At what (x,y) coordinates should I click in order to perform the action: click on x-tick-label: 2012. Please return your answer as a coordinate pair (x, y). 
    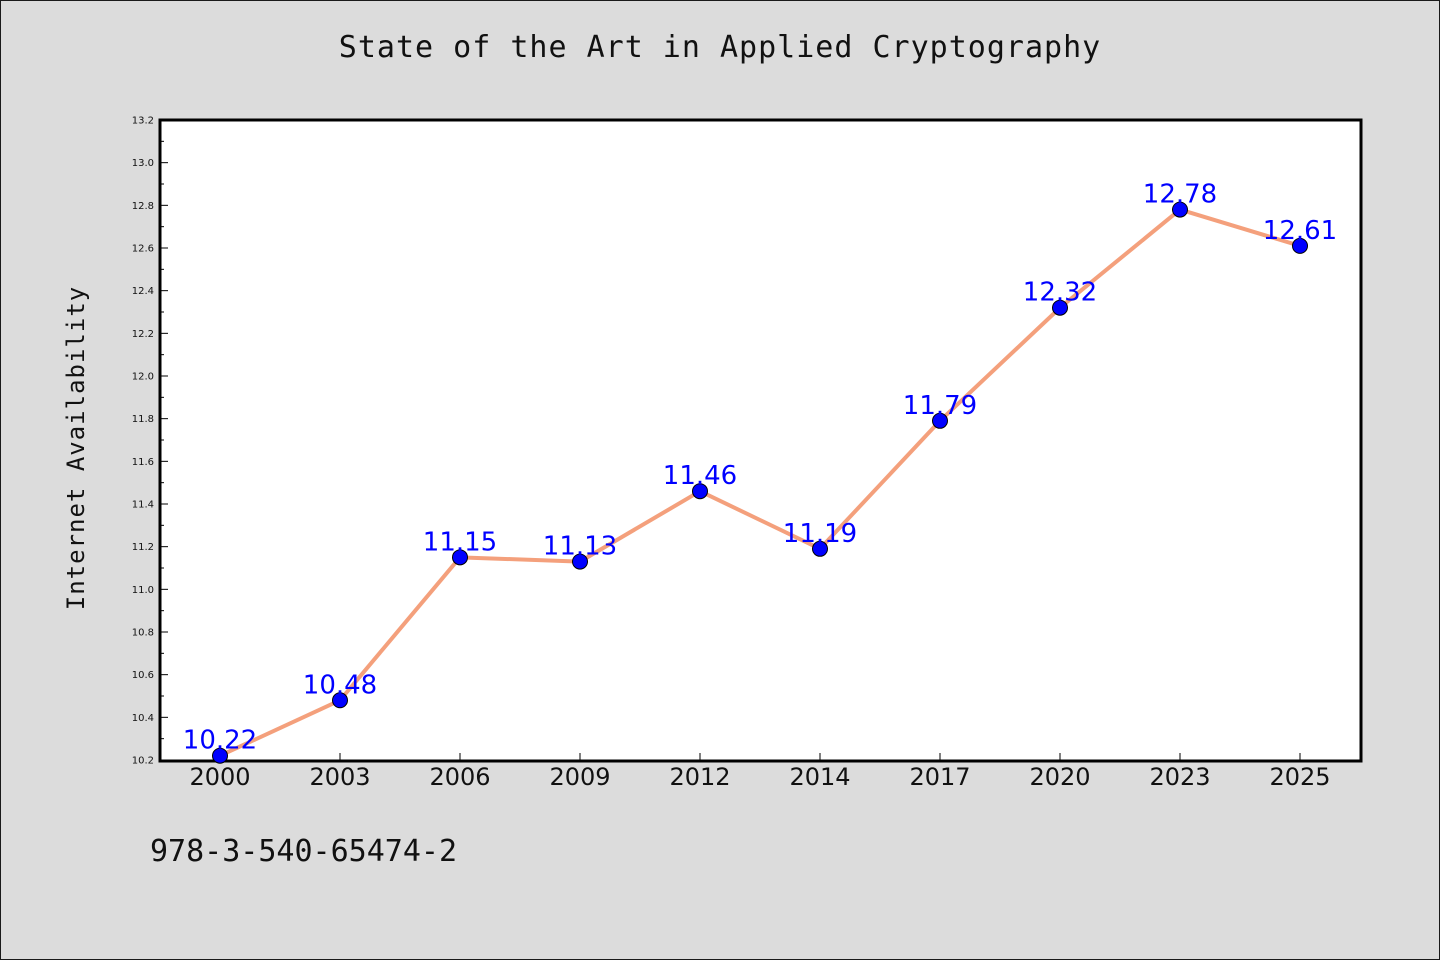
    Looking at the image, I should click on (699, 777).